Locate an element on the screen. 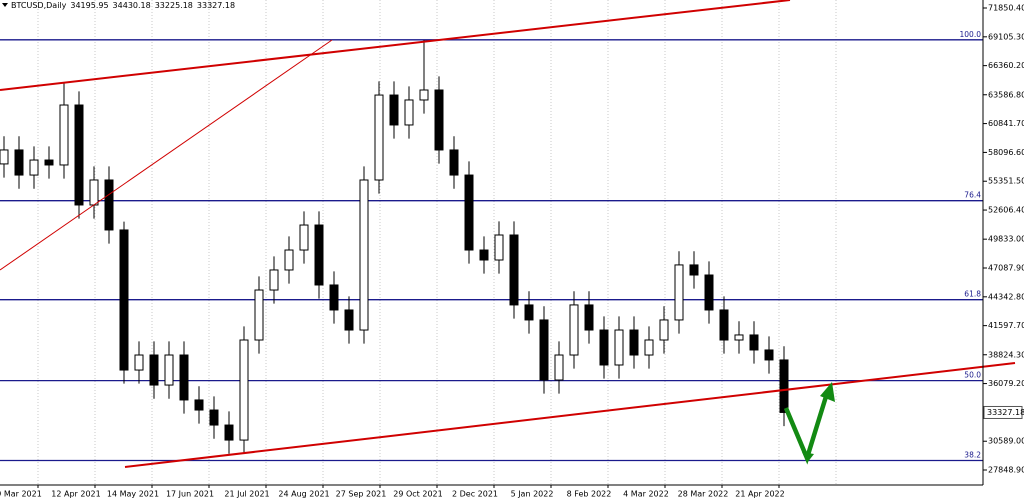 The image size is (1024, 501). x-tick-label: 29 Oct 2021 is located at coordinates (417, 494).